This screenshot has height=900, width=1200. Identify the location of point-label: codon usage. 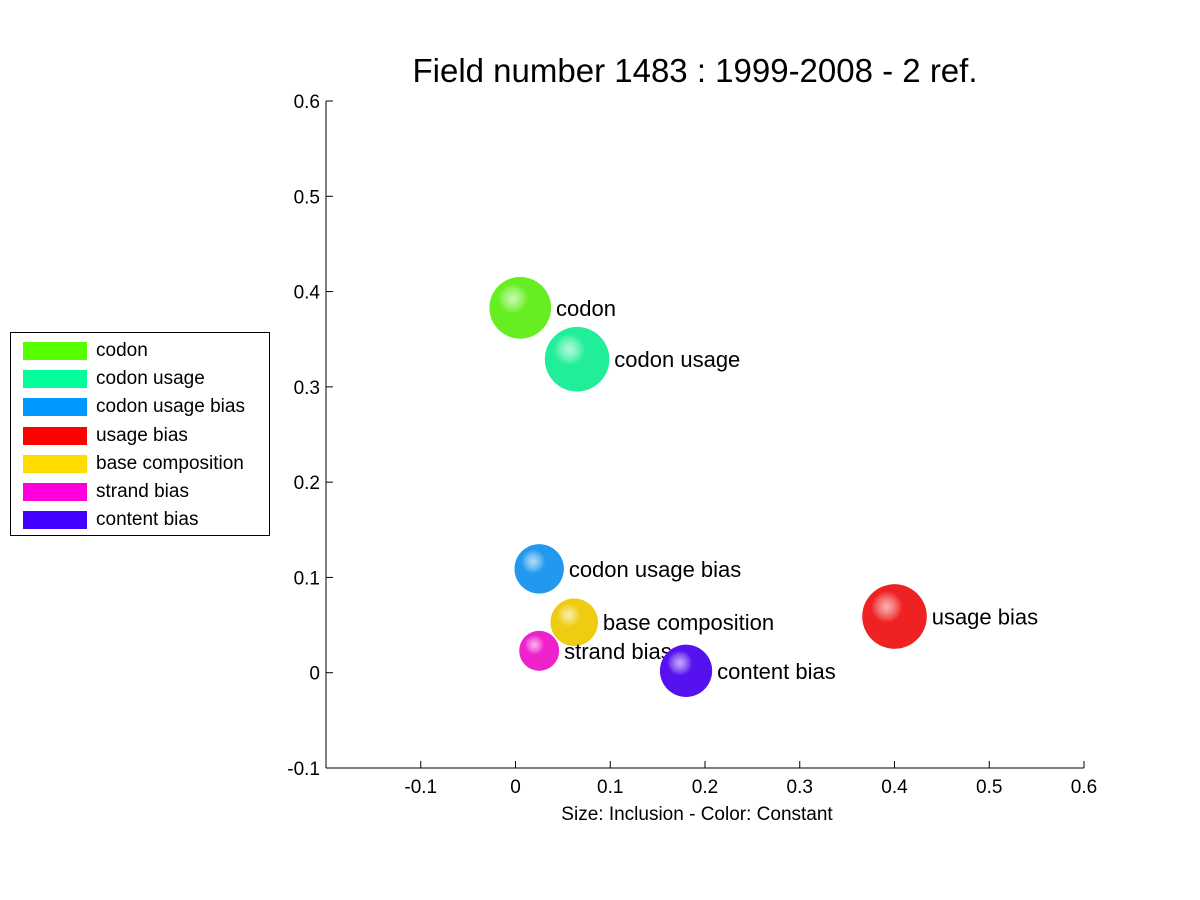
(677, 359).